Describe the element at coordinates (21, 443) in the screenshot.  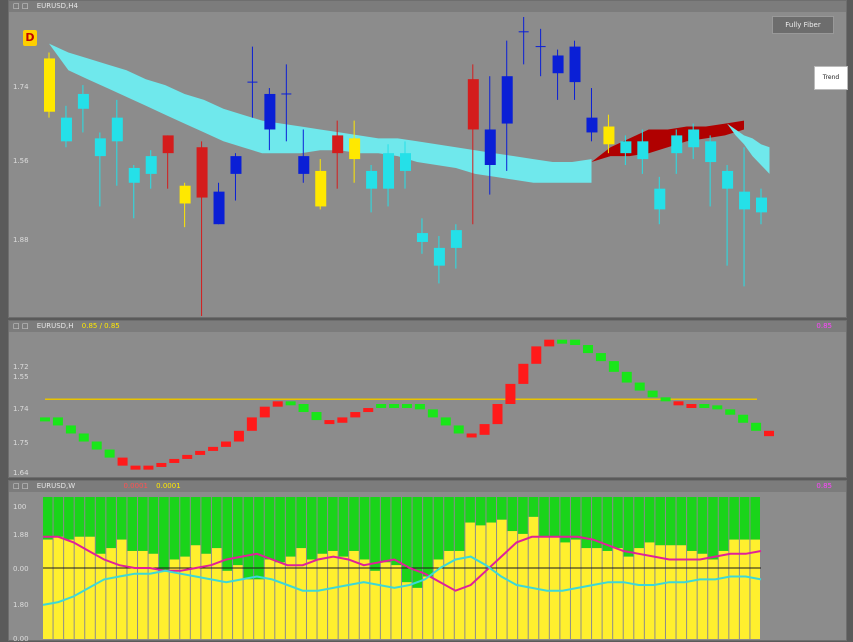
I see `y-tick-label: 1.75` at that location.